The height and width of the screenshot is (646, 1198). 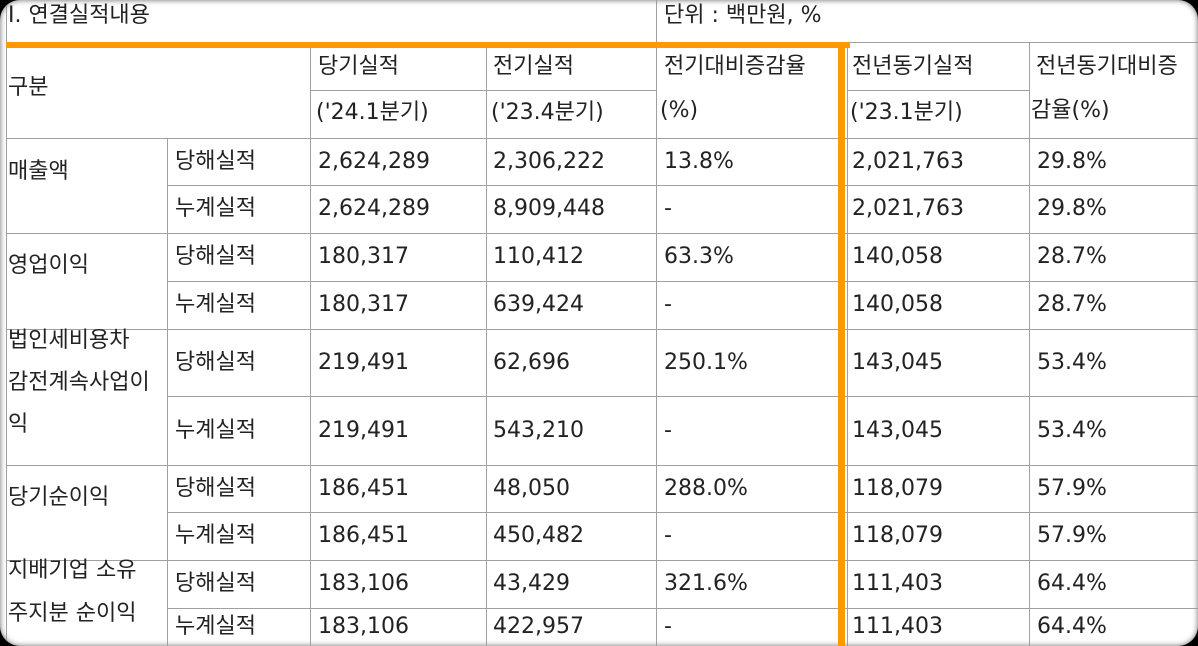 What do you see at coordinates (706, 362) in the screenshot?
I see `cell-qoq: 250.1%` at bounding box center [706, 362].